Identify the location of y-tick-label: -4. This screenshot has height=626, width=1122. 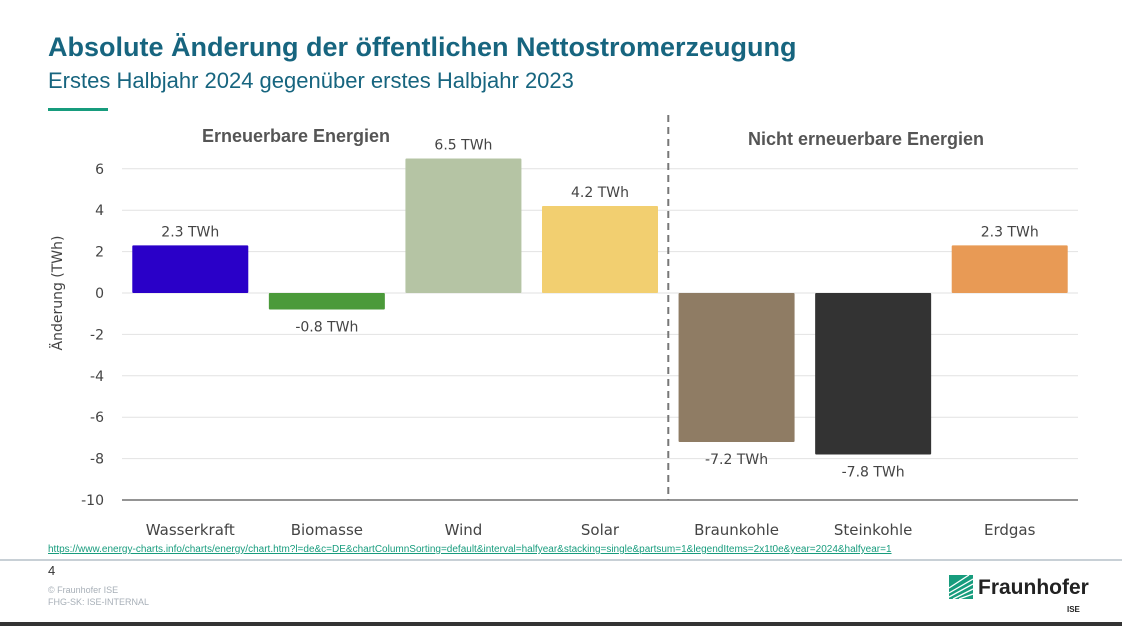
(97, 377).